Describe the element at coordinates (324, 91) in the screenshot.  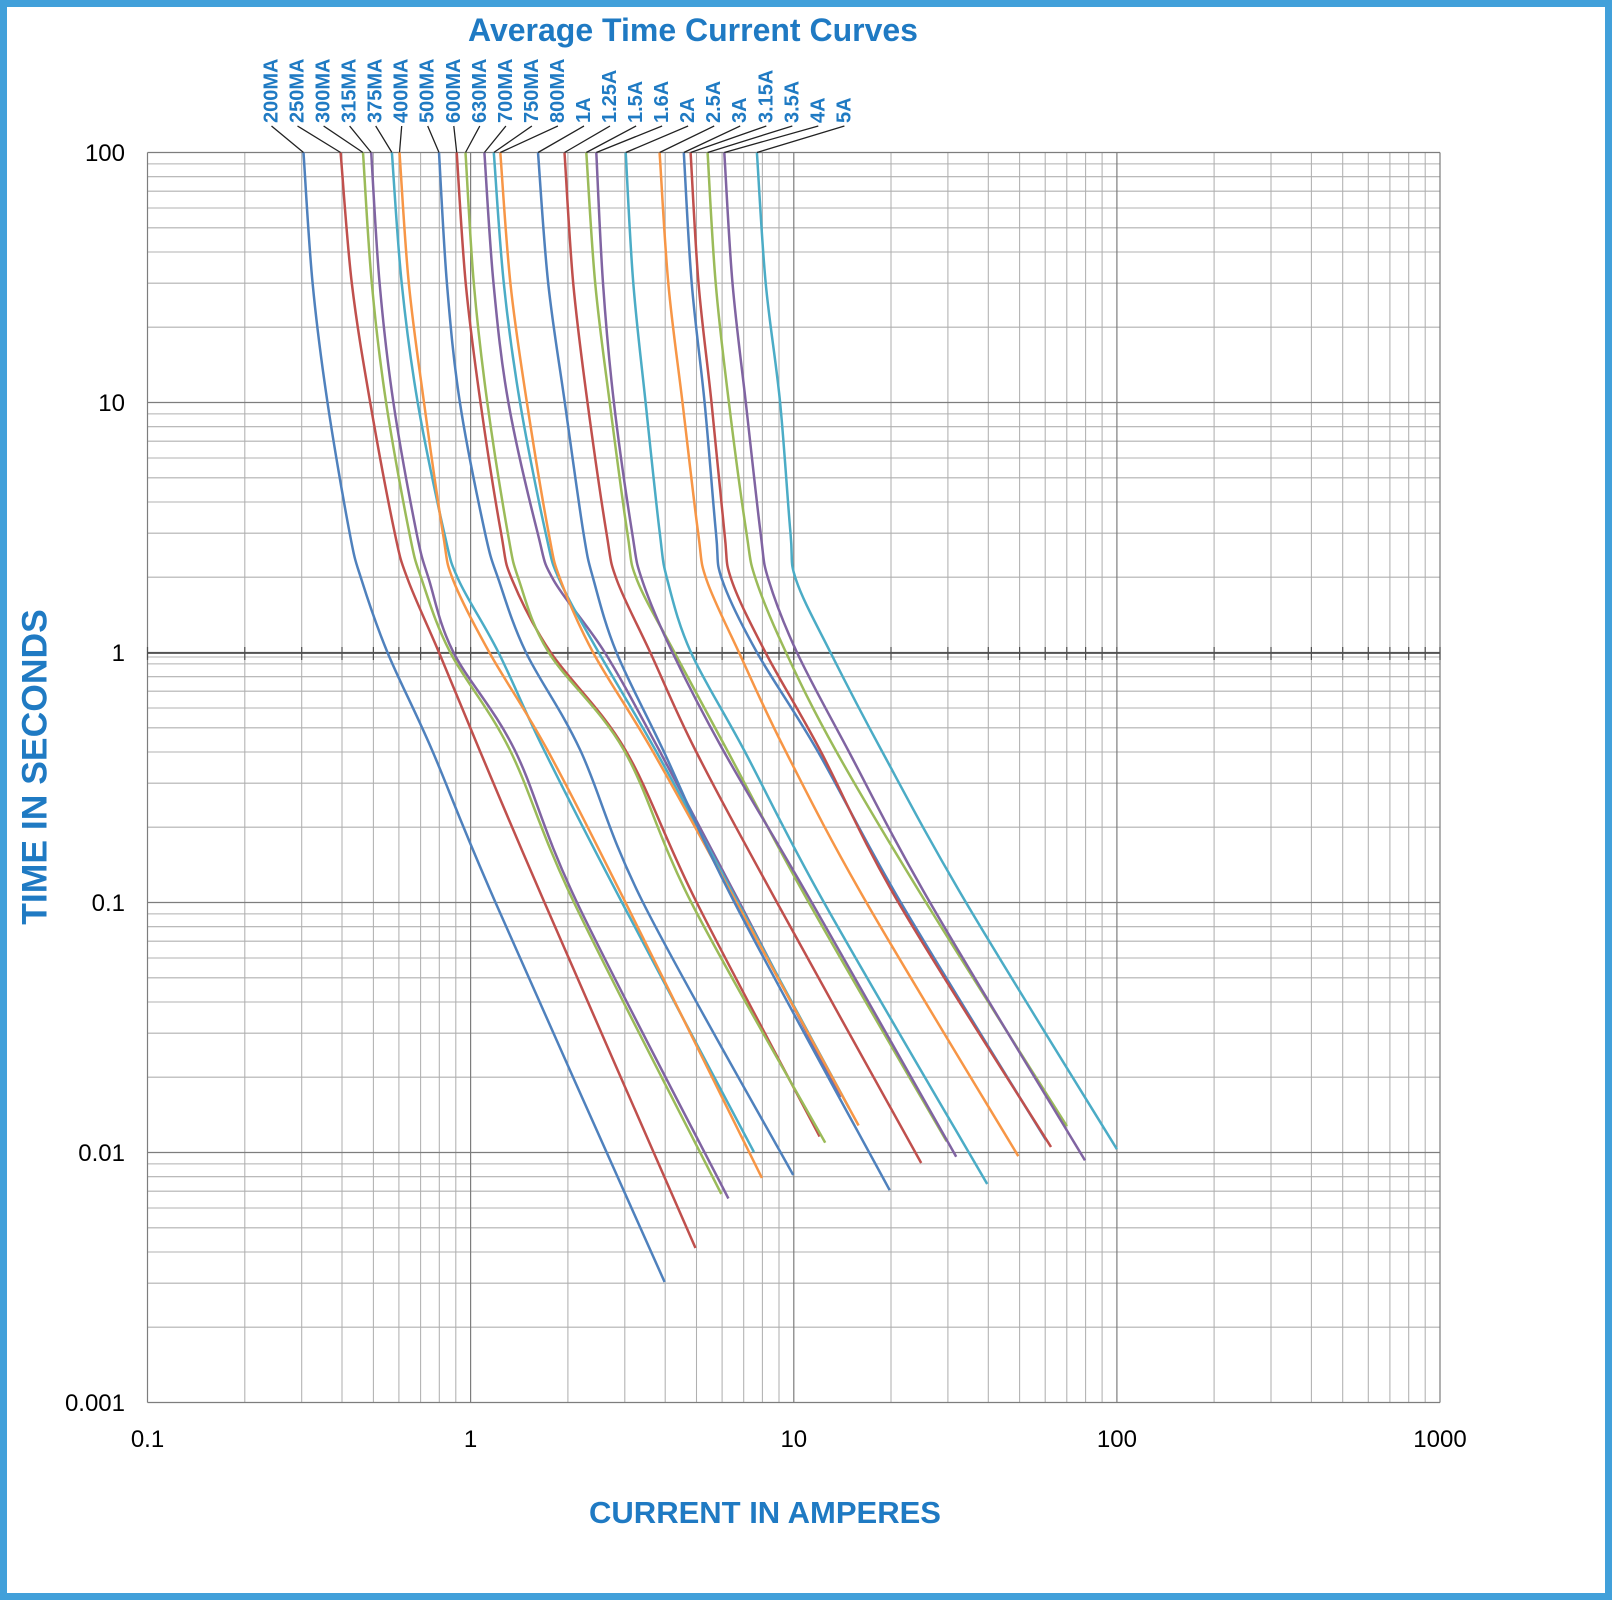
I see `svg-text: 300MA` at that location.